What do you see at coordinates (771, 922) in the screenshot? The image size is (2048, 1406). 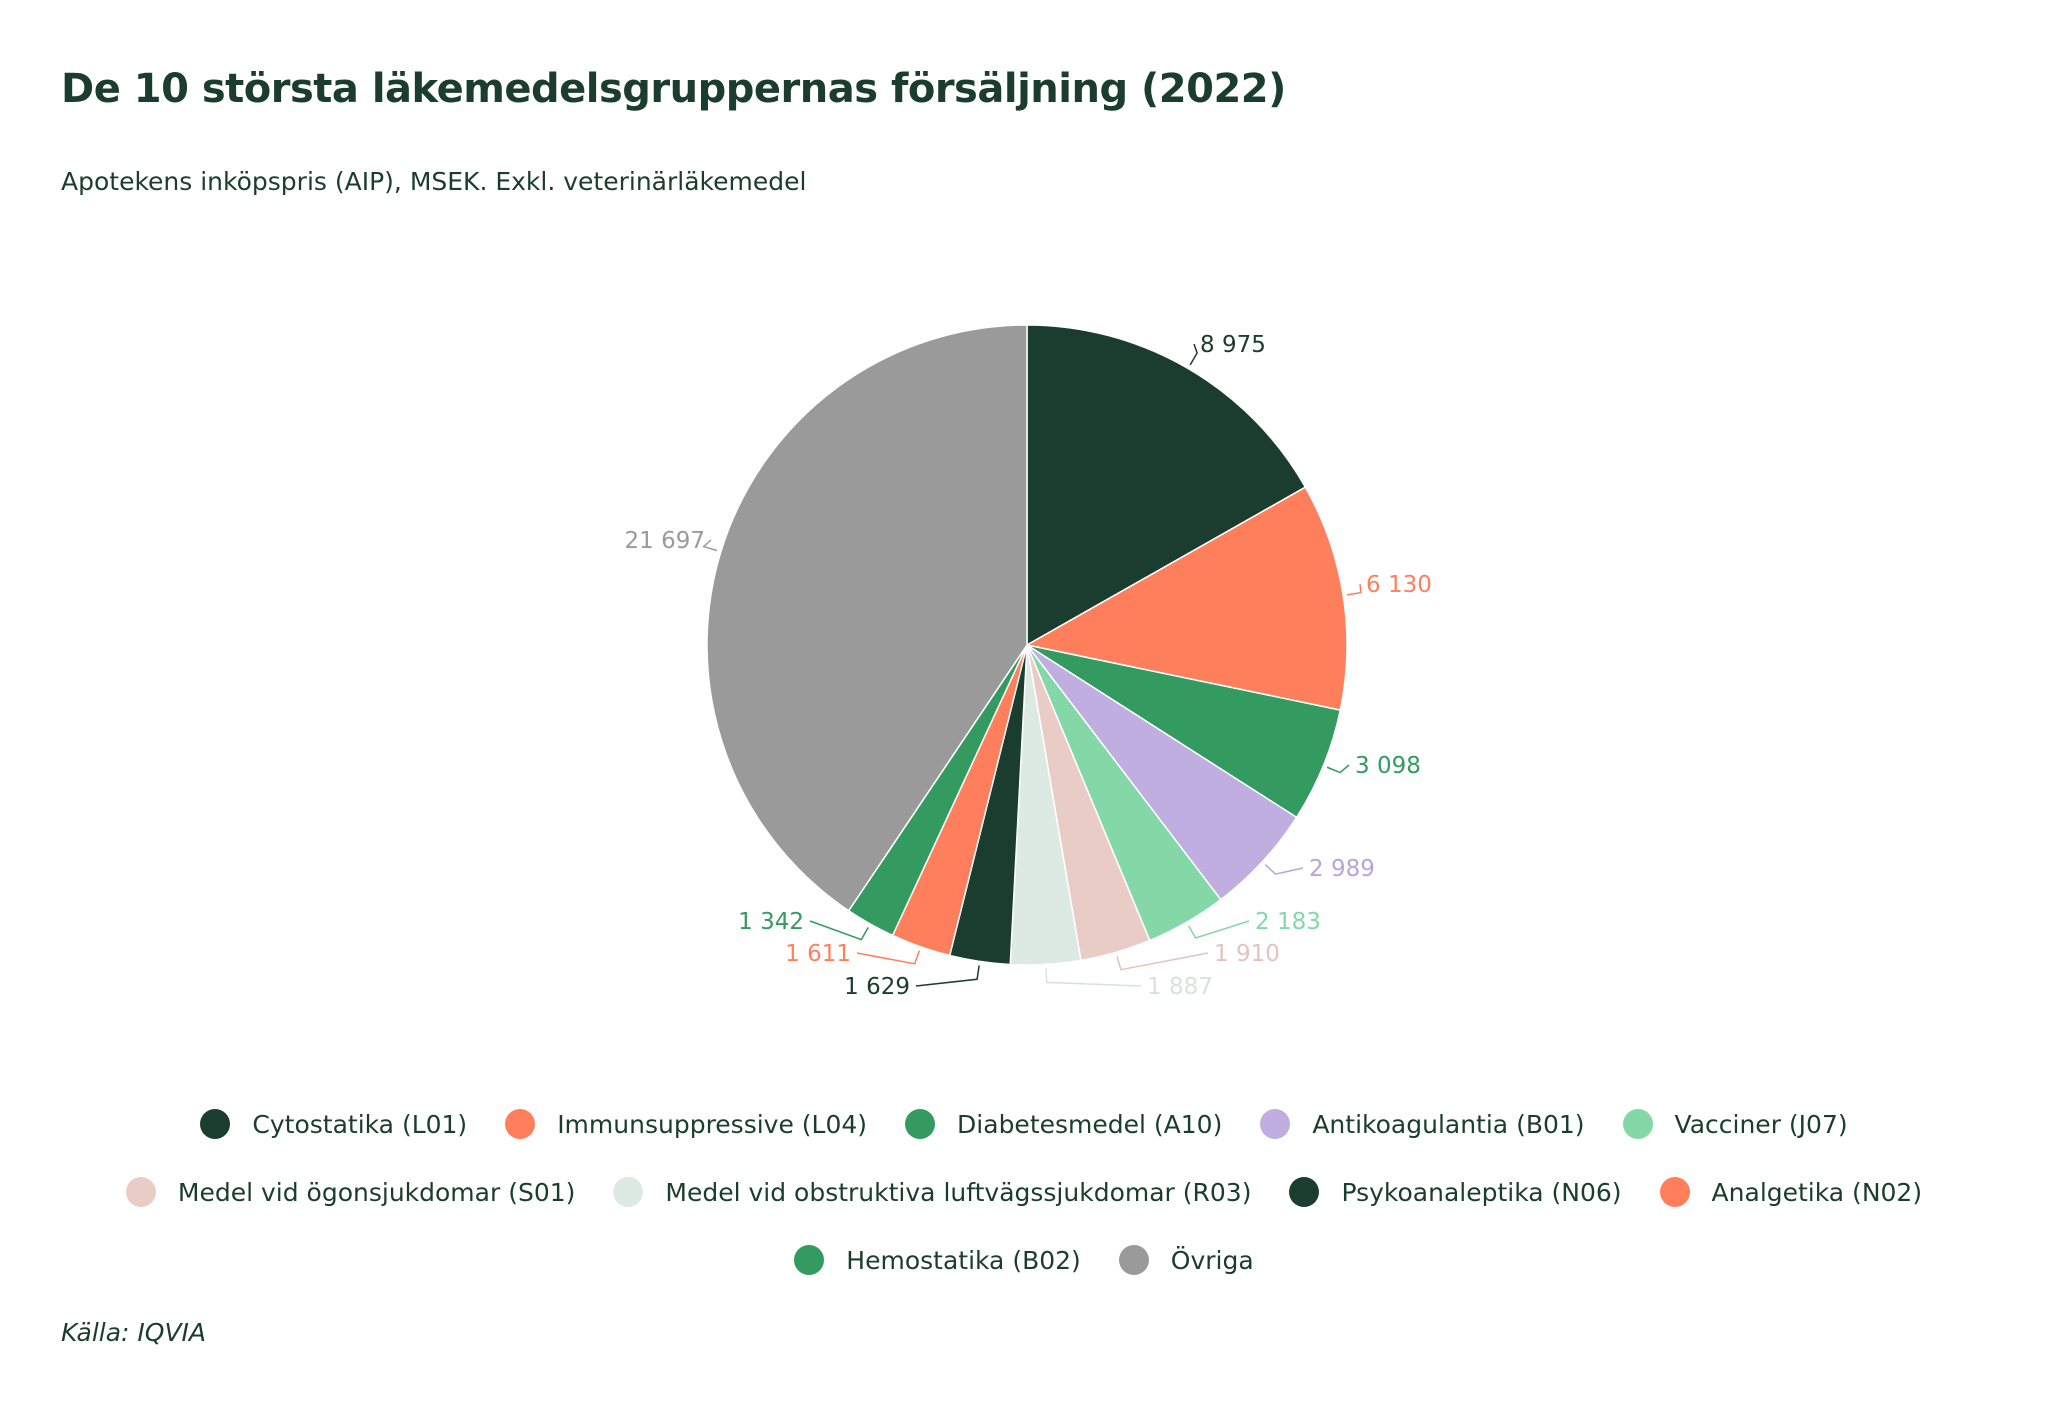 I see `data-label-10: 1 342` at bounding box center [771, 922].